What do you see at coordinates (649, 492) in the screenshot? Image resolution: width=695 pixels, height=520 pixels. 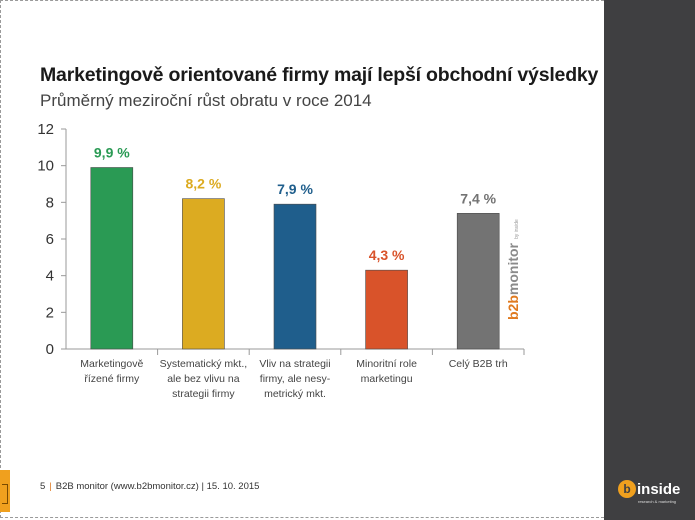 I see `inside-logo: b inside research & marketing` at bounding box center [649, 492].